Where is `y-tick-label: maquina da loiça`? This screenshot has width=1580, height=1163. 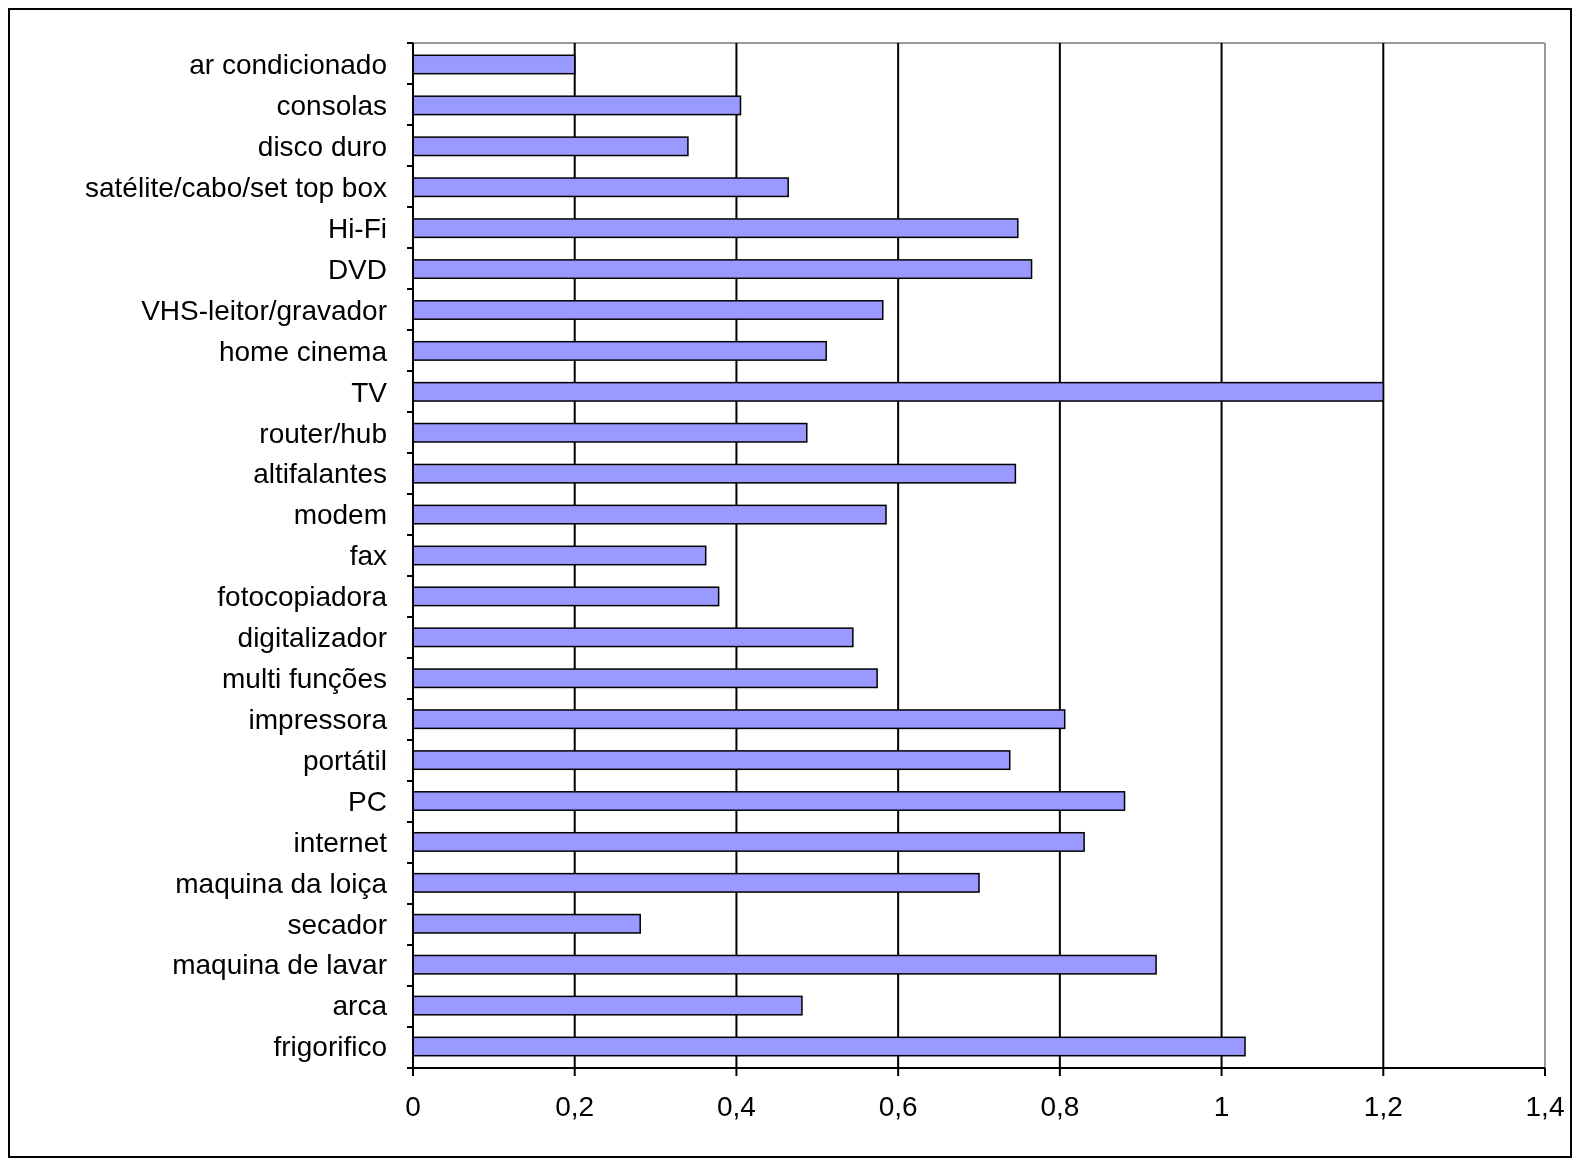 y-tick-label: maquina da loiça is located at coordinates (281, 883).